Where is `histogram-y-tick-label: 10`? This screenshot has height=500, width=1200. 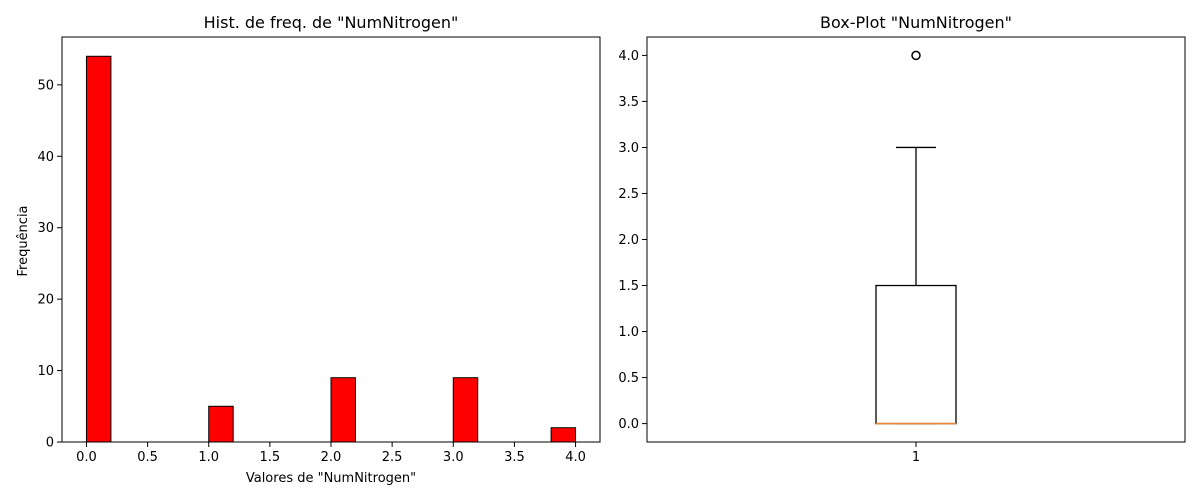 histogram-y-tick-label: 10 is located at coordinates (45, 371).